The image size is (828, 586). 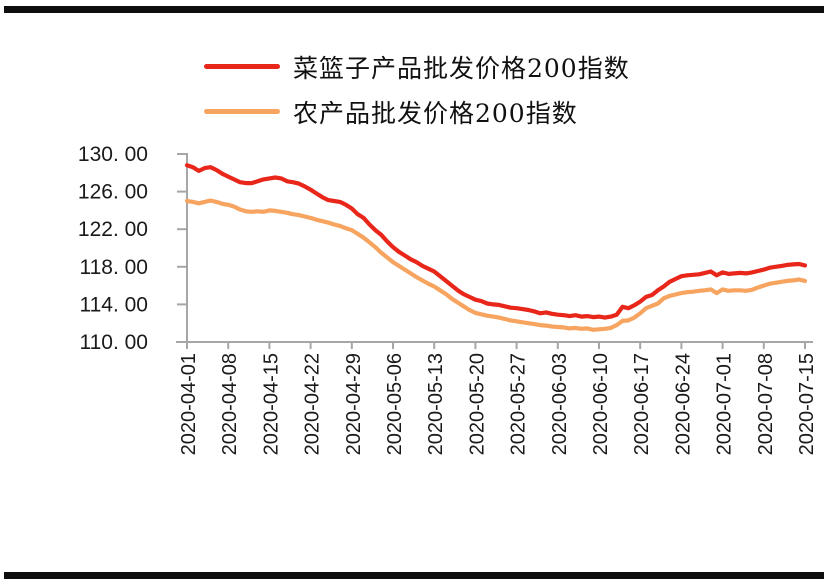 What do you see at coordinates (725, 404) in the screenshot?
I see `x-tick-label: 2020-07-01` at bounding box center [725, 404].